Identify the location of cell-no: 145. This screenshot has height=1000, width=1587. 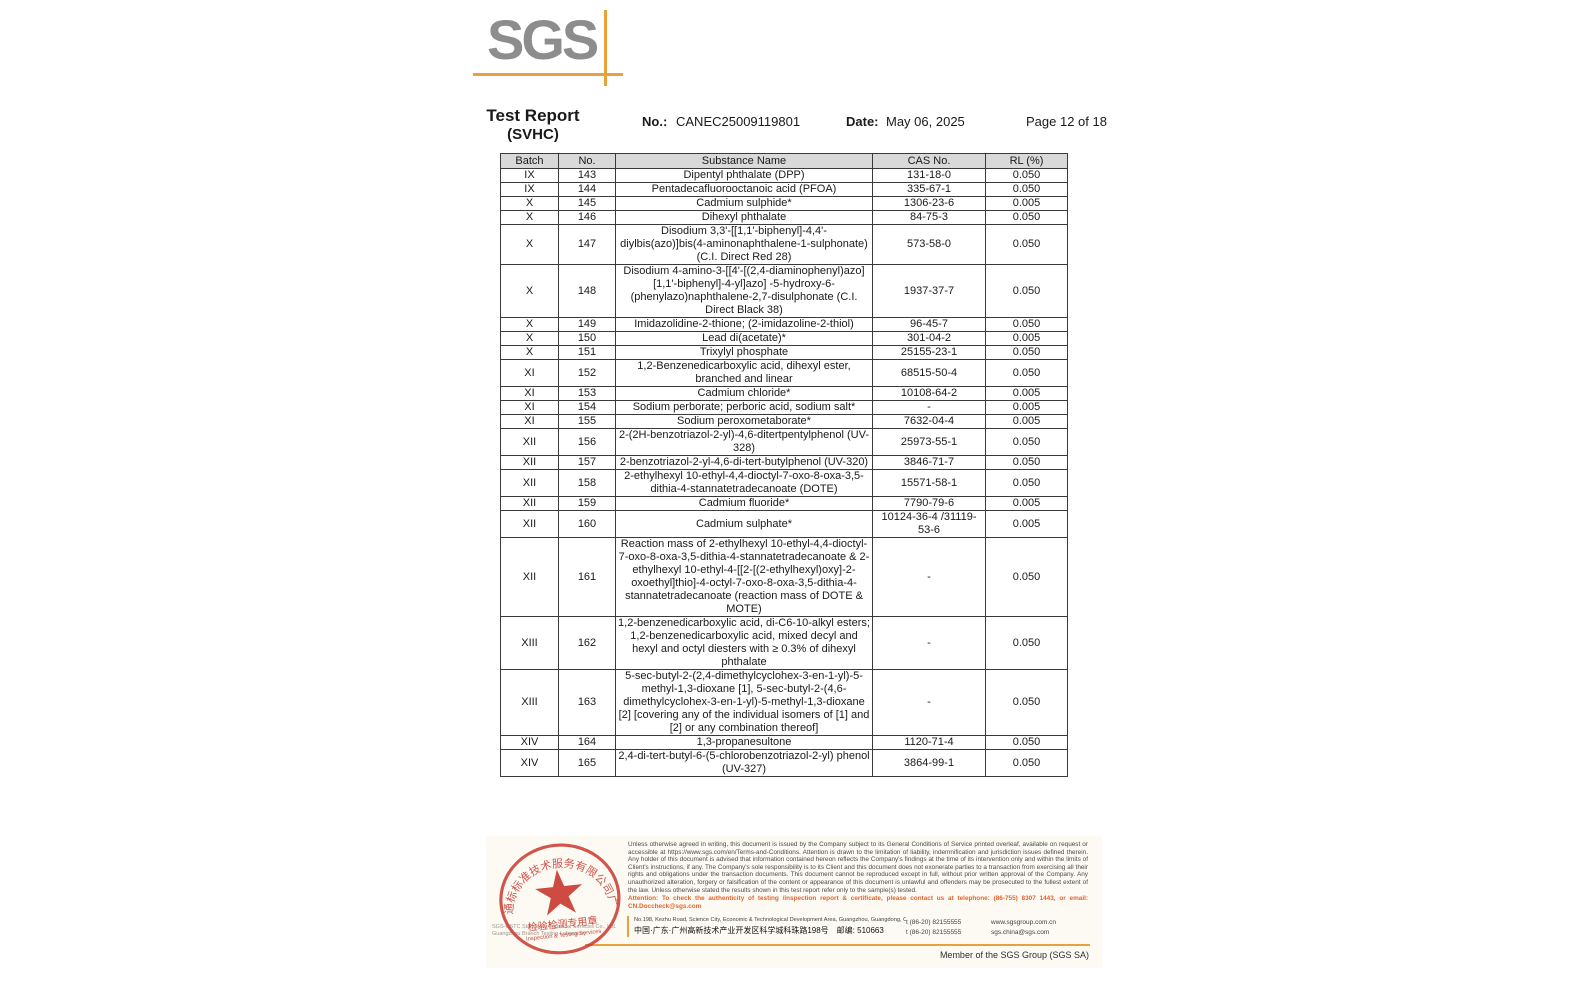
(587, 203).